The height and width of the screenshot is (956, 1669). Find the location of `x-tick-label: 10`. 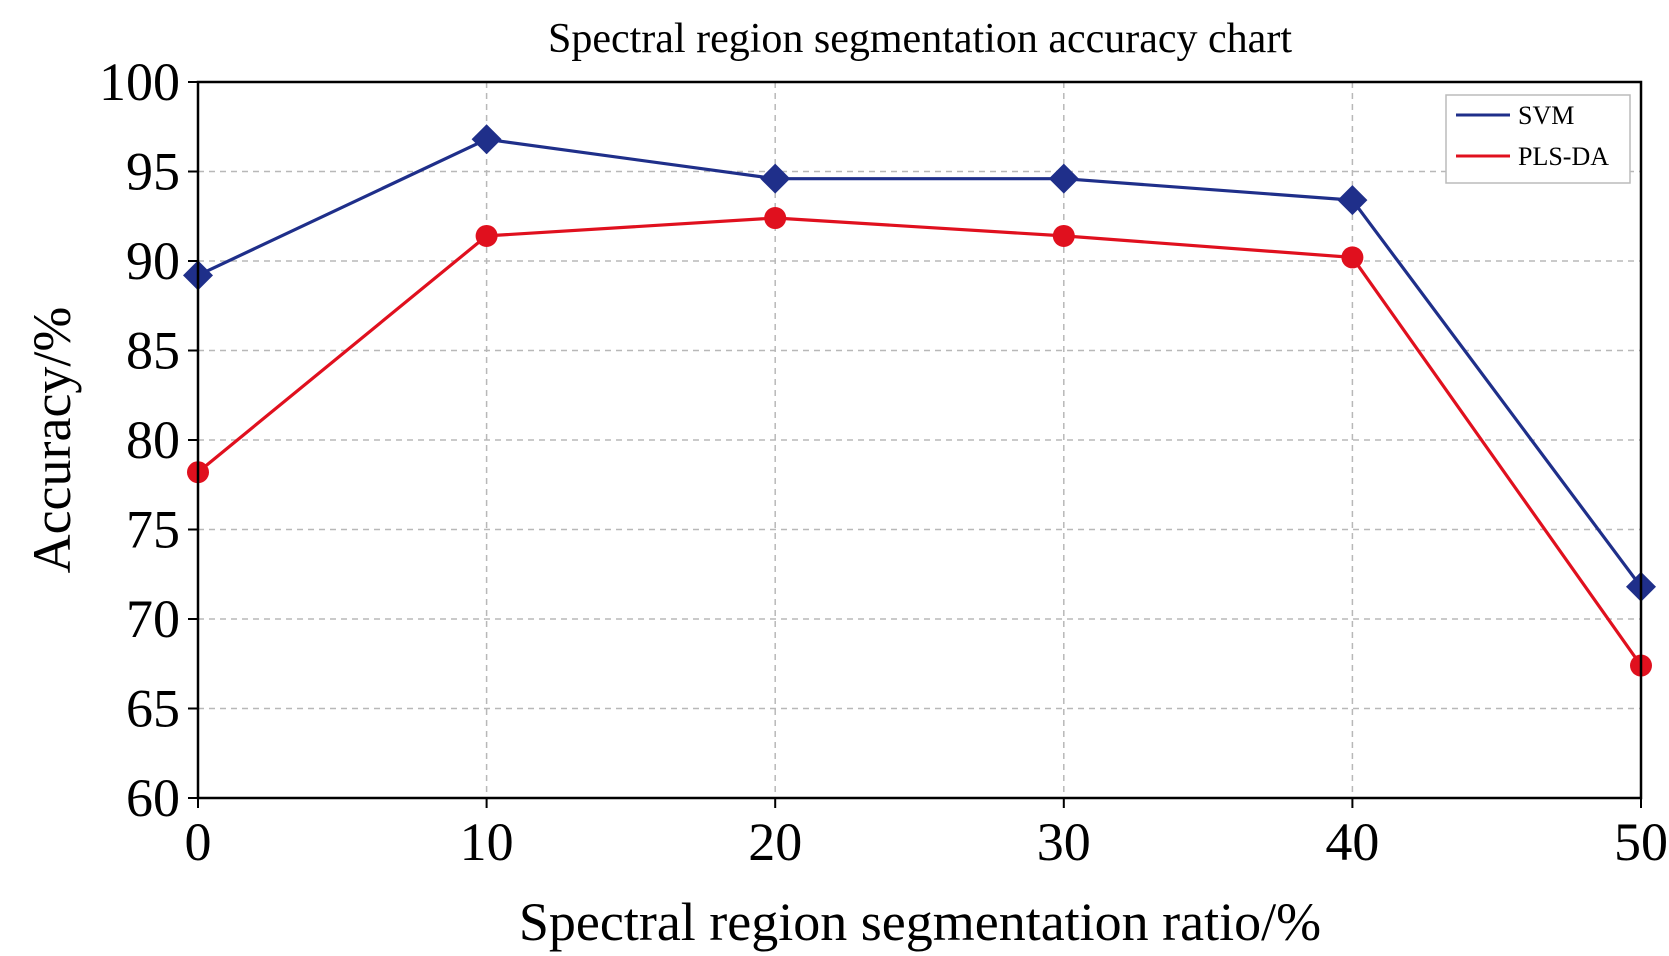

x-tick-label: 10 is located at coordinates (487, 842).